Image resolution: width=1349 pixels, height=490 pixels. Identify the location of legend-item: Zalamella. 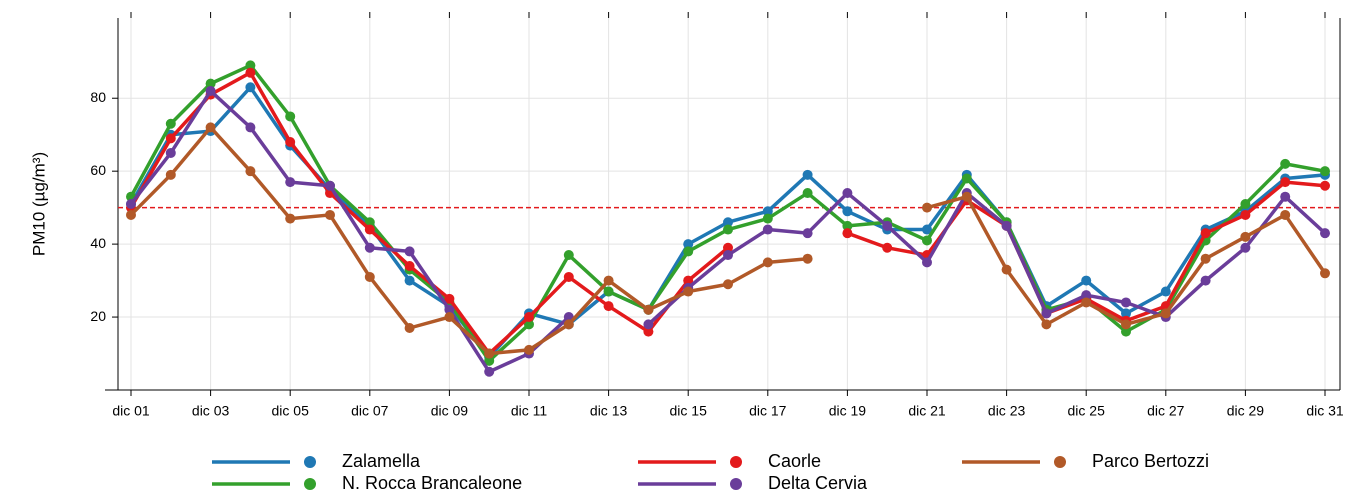
(316, 461).